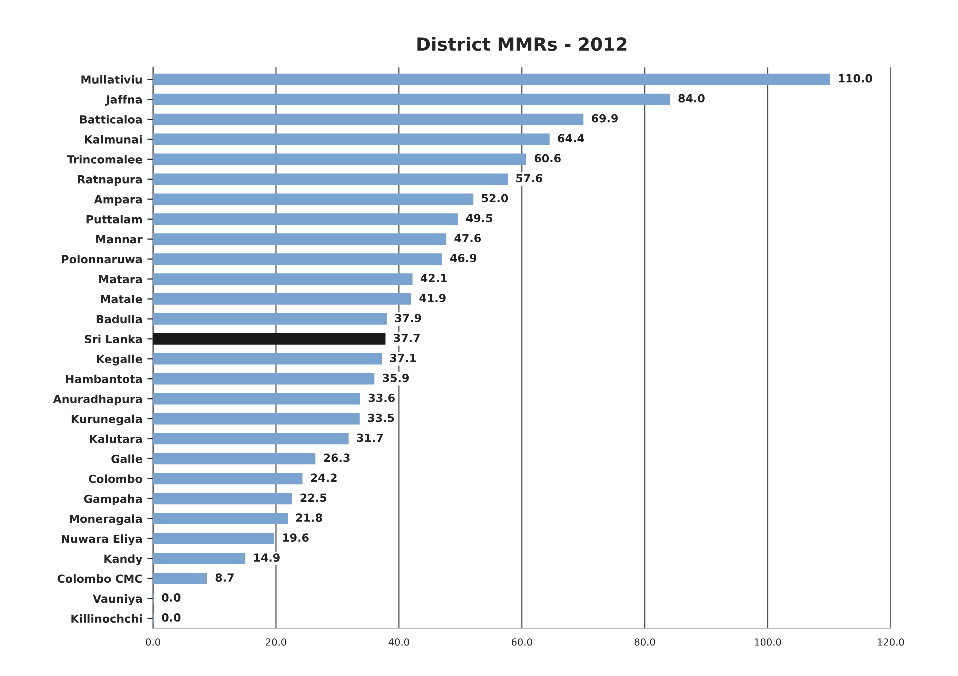 The width and height of the screenshot is (958, 676). Describe the element at coordinates (104, 379) in the screenshot. I see `y-tick-label: Hambantota` at that location.